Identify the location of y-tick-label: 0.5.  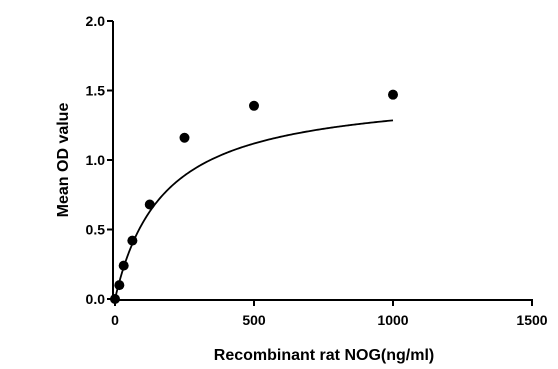
(96, 230).